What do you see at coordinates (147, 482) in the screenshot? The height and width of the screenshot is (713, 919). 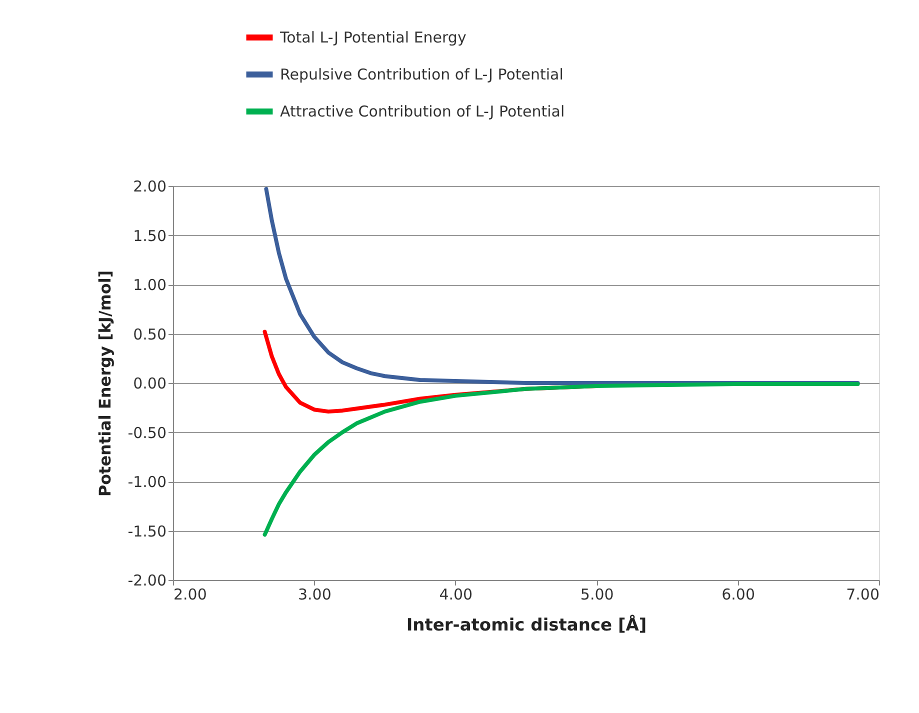 I see `y-tick-label: -1.00` at bounding box center [147, 482].